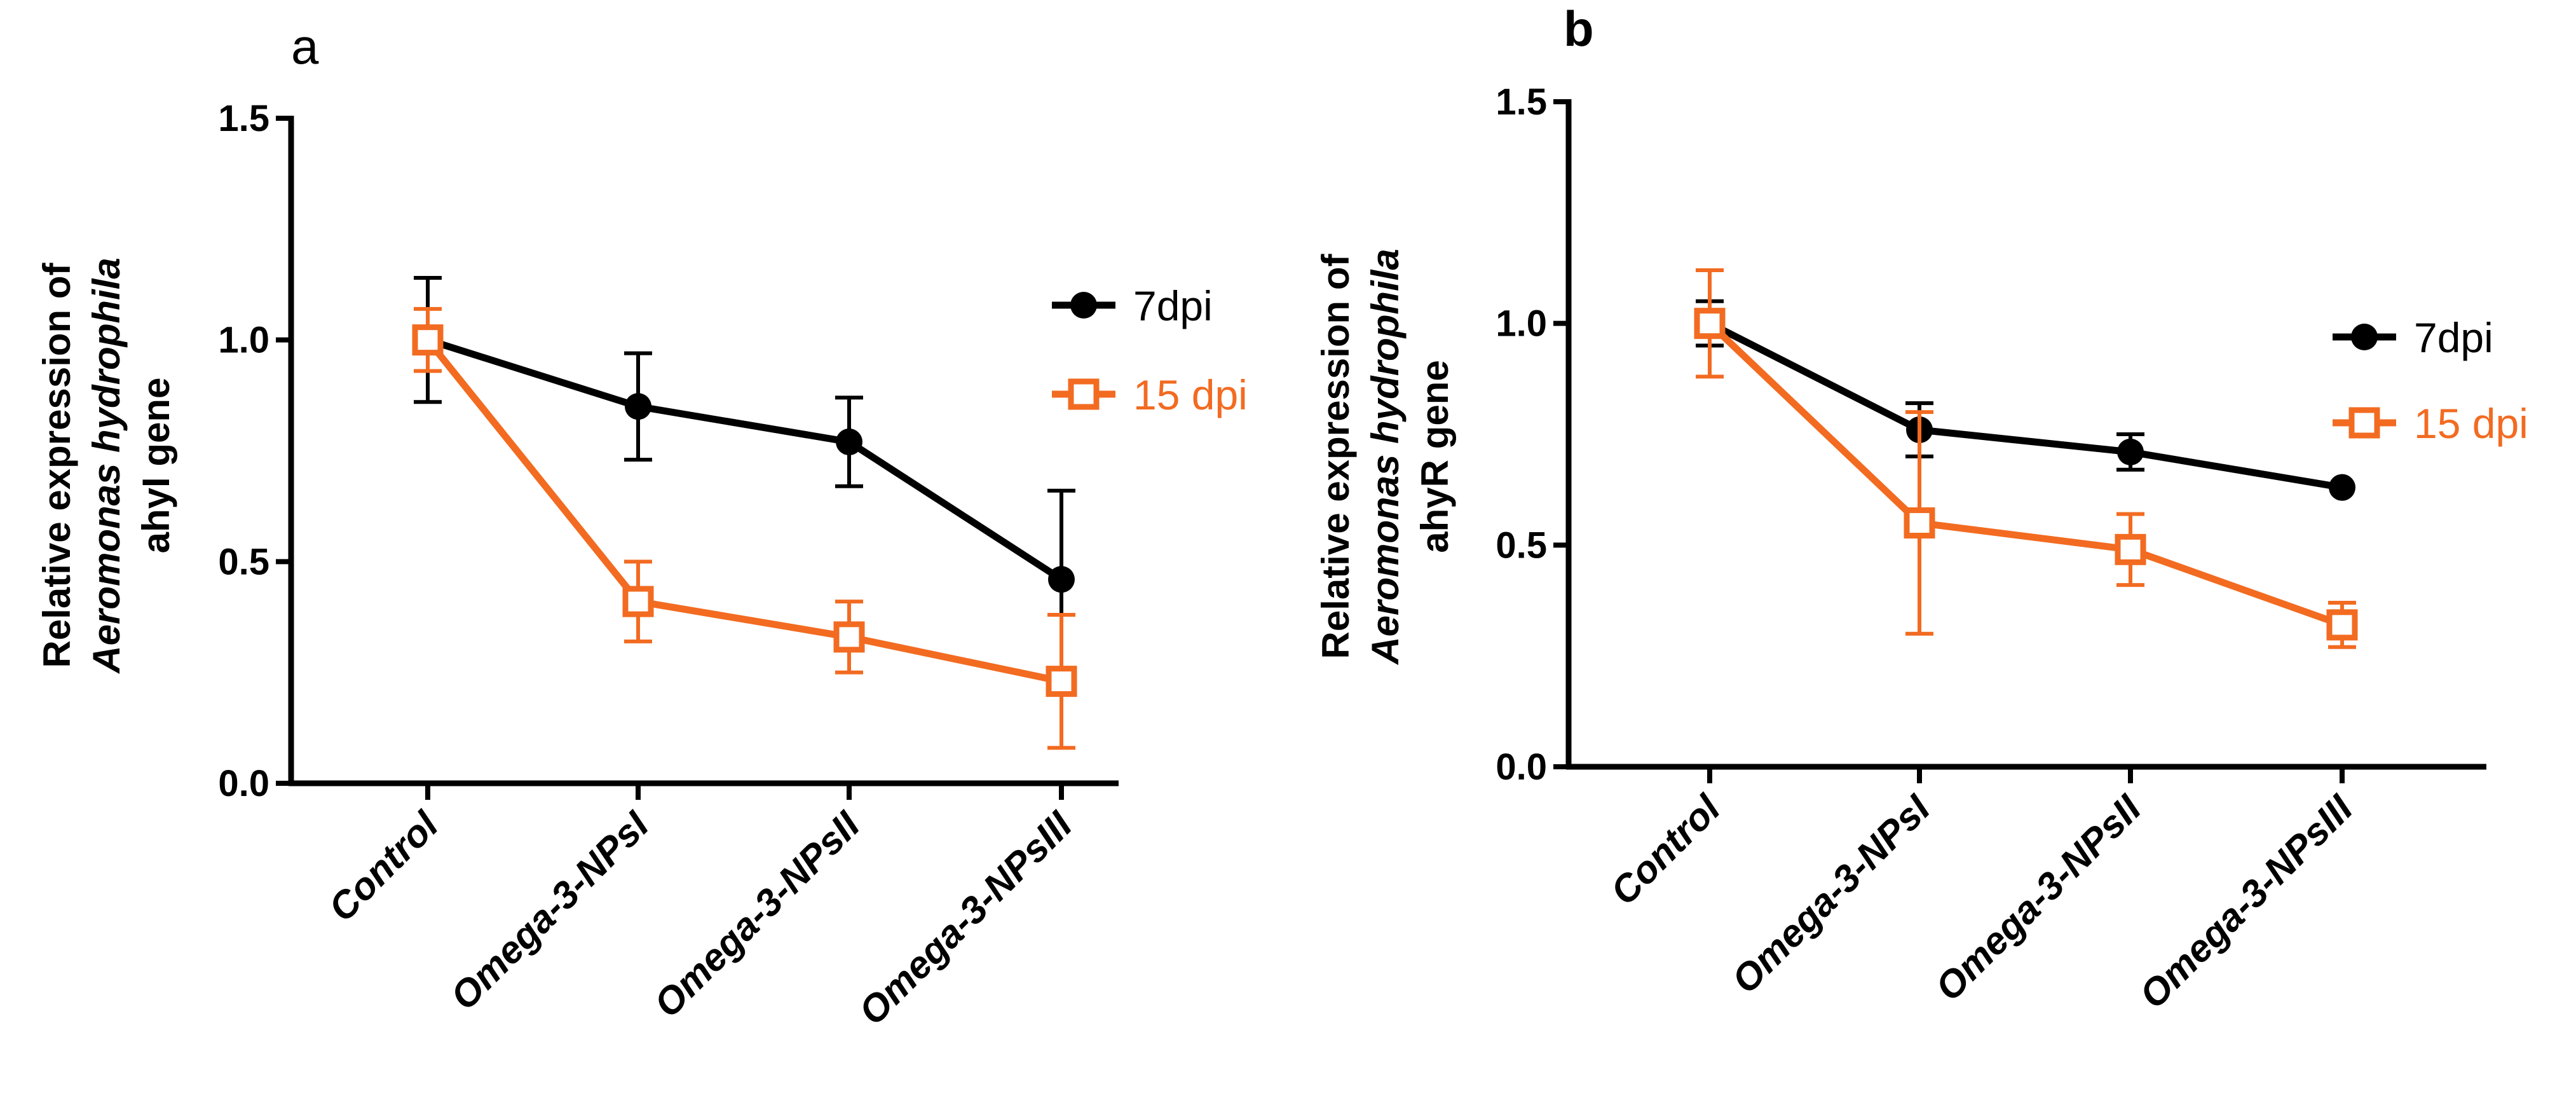 The width and height of the screenshot is (2576, 1112). Describe the element at coordinates (243, 341) in the screenshot. I see `panel-a-ytick-label: 1.0` at that location.